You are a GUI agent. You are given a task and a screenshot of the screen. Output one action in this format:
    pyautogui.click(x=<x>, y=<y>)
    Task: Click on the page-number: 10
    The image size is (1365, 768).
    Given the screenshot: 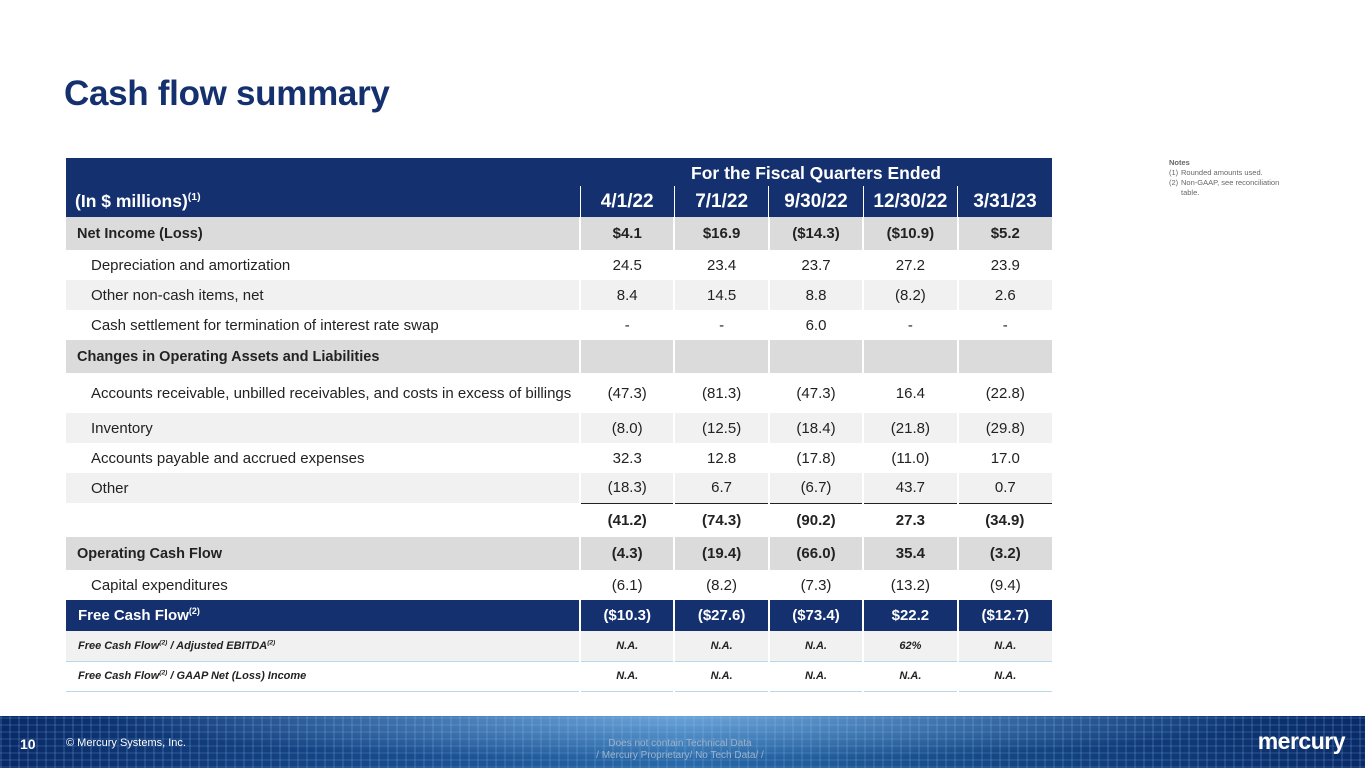 What is the action you would take?
    pyautogui.click(x=28, y=744)
    